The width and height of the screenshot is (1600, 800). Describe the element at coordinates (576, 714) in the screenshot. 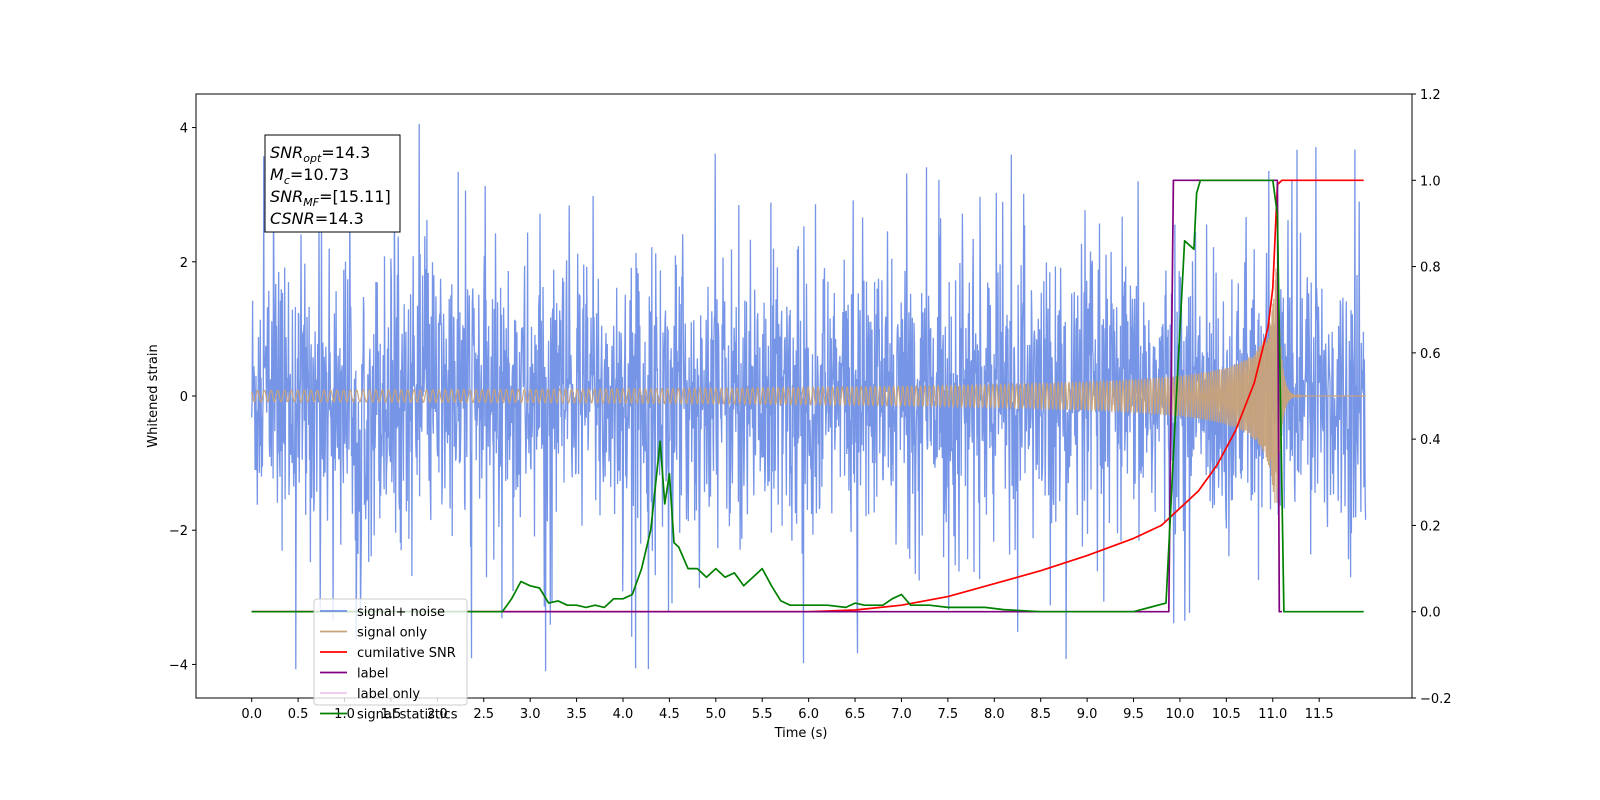

I see `x-tick-label: 3.5` at that location.